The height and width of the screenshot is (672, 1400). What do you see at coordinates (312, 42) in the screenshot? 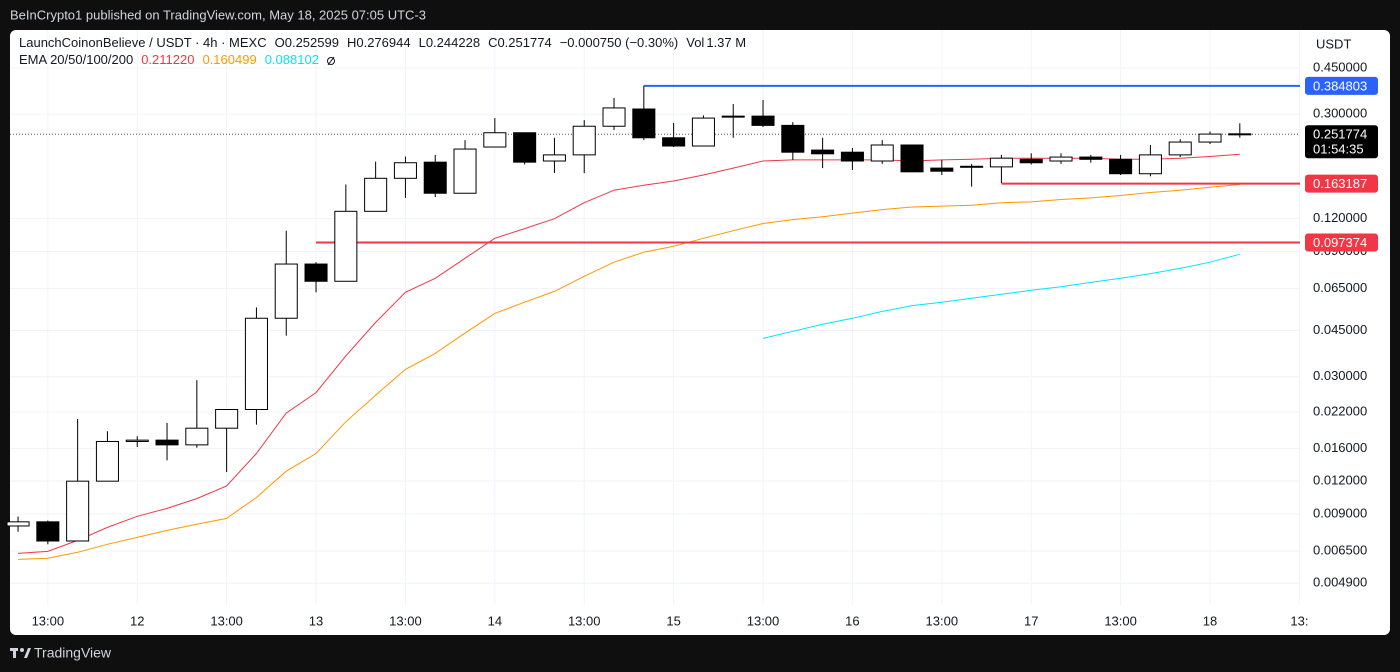
I see `ohlc-value: 0.252599` at bounding box center [312, 42].